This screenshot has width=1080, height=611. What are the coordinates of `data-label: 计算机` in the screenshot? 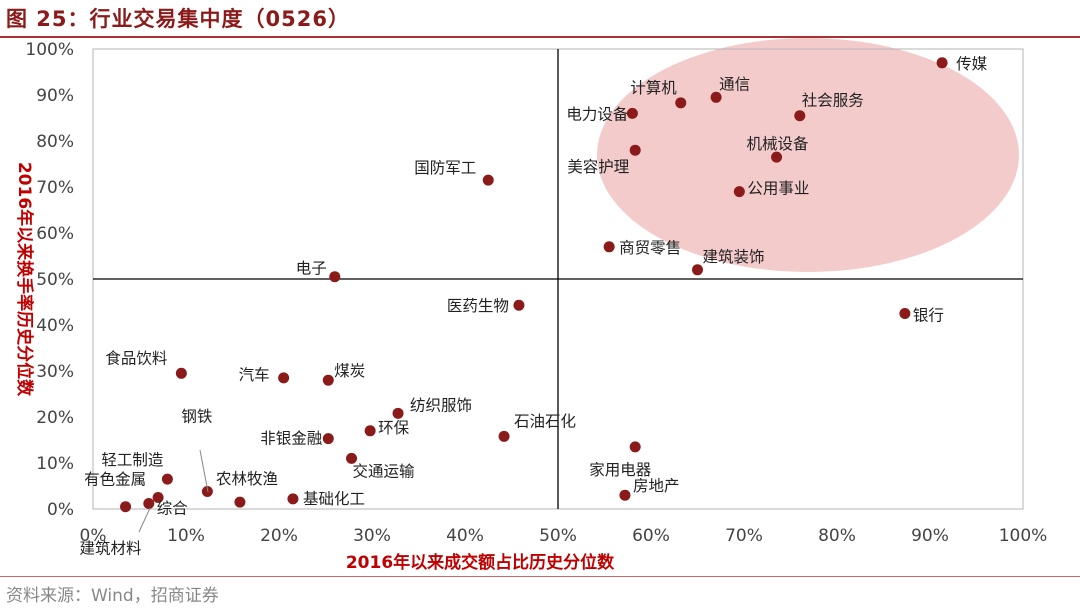 It's located at (653, 87).